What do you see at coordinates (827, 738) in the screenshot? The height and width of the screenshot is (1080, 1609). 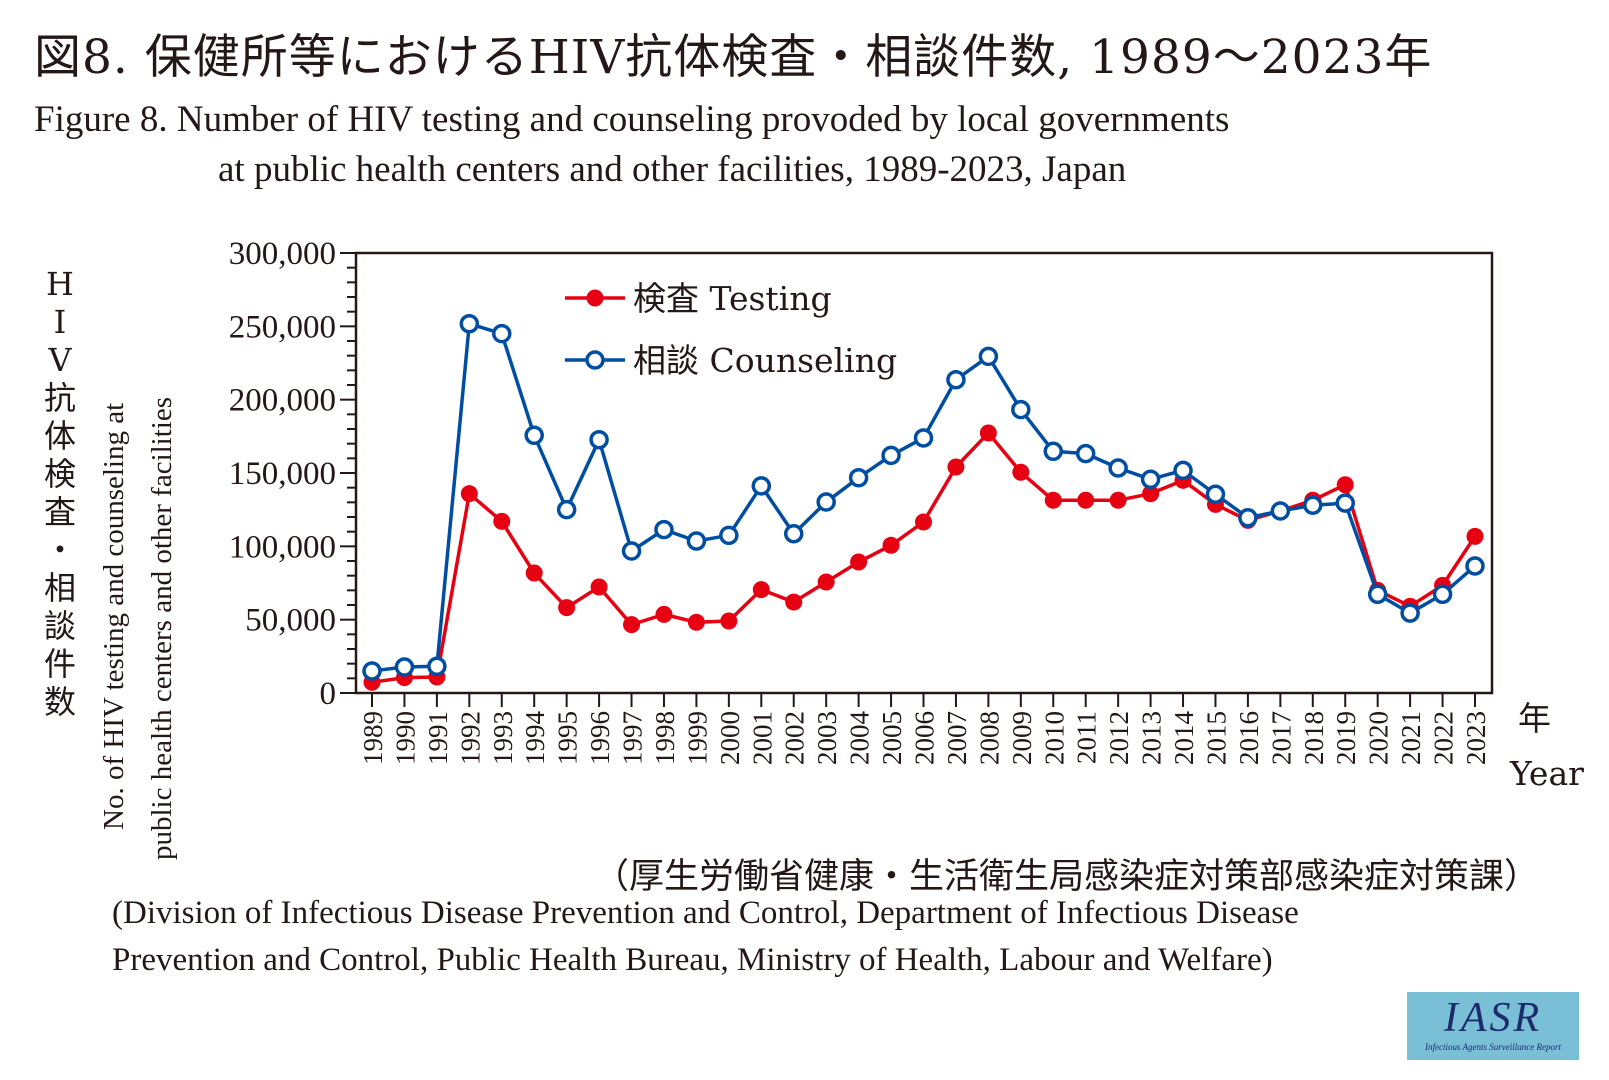 I see `x-tick-label: 2003` at bounding box center [827, 738].